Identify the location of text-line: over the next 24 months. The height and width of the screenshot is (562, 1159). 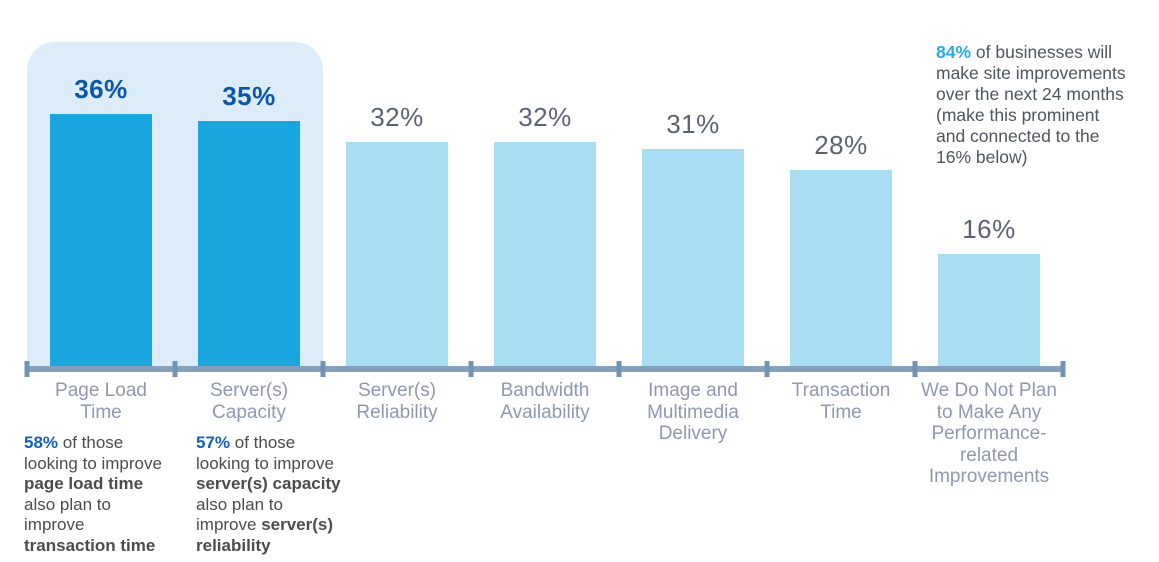
(1030, 94).